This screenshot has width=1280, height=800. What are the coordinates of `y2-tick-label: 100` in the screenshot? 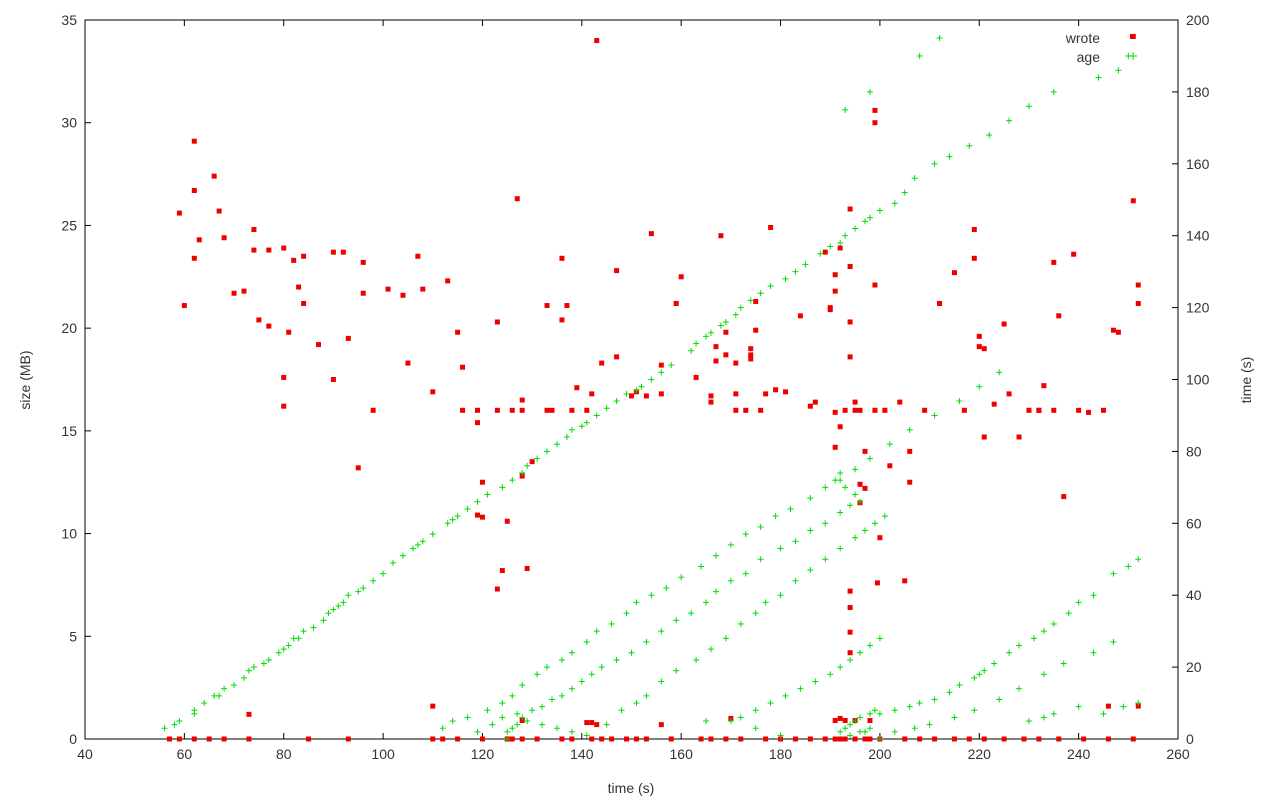 It's located at (1198, 380).